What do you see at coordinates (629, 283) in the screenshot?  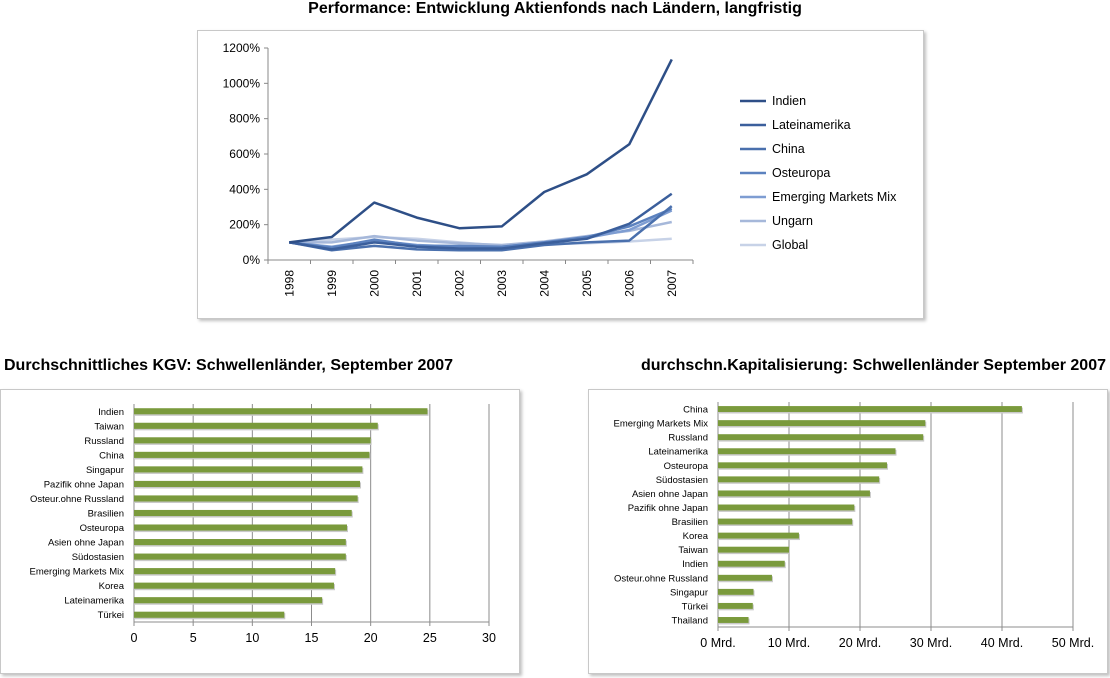 I see `x-tick-label: 2006` at bounding box center [629, 283].